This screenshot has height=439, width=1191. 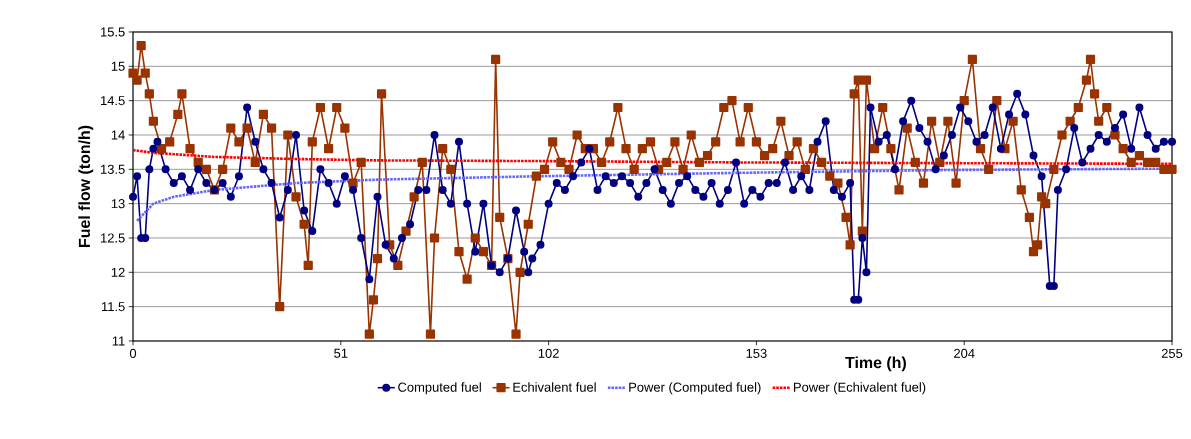 What do you see at coordinates (118, 204) in the screenshot?
I see `y-tick-label: 13` at bounding box center [118, 204].